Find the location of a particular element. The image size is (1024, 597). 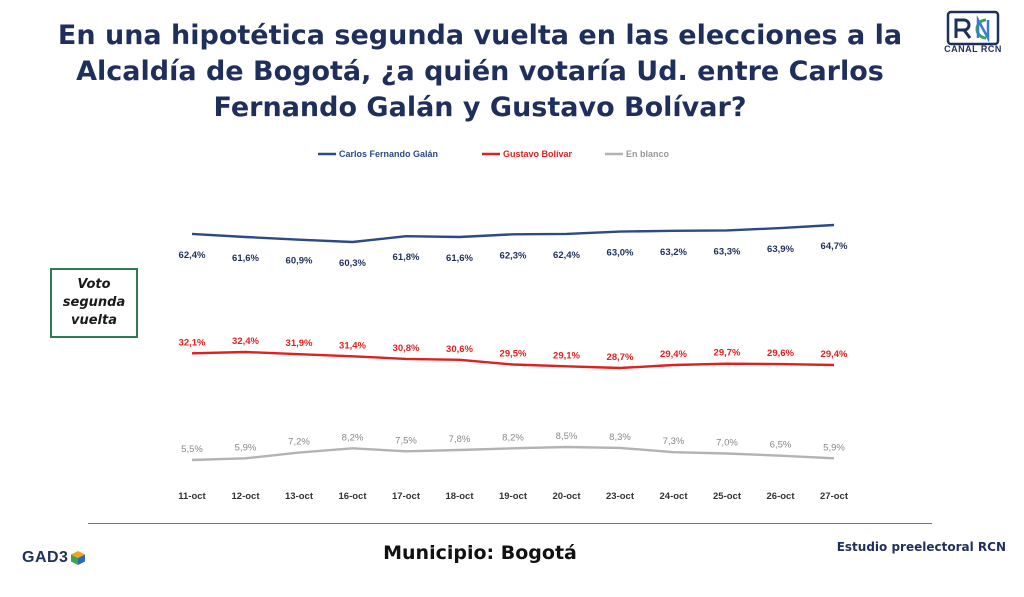

x-tick-label: 23-oct is located at coordinates (620, 496).